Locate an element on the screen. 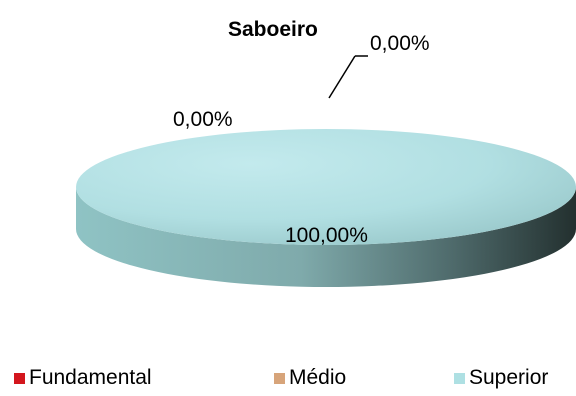  data-label-fundamental: 0,00% is located at coordinates (203, 119).